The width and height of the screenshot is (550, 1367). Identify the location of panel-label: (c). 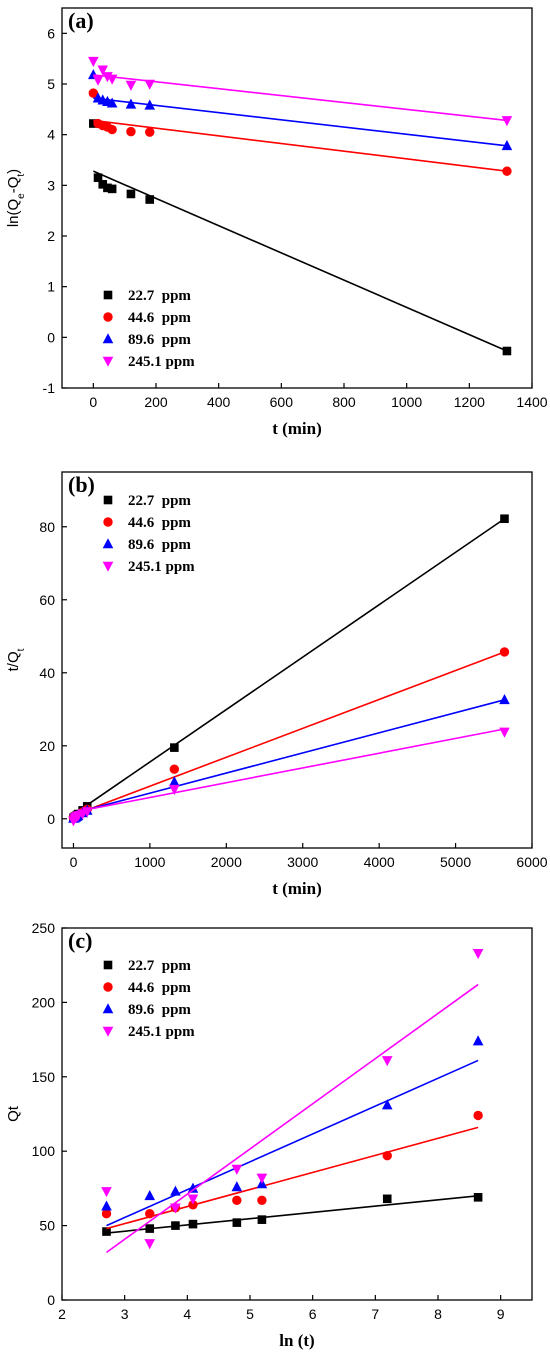
(80, 940).